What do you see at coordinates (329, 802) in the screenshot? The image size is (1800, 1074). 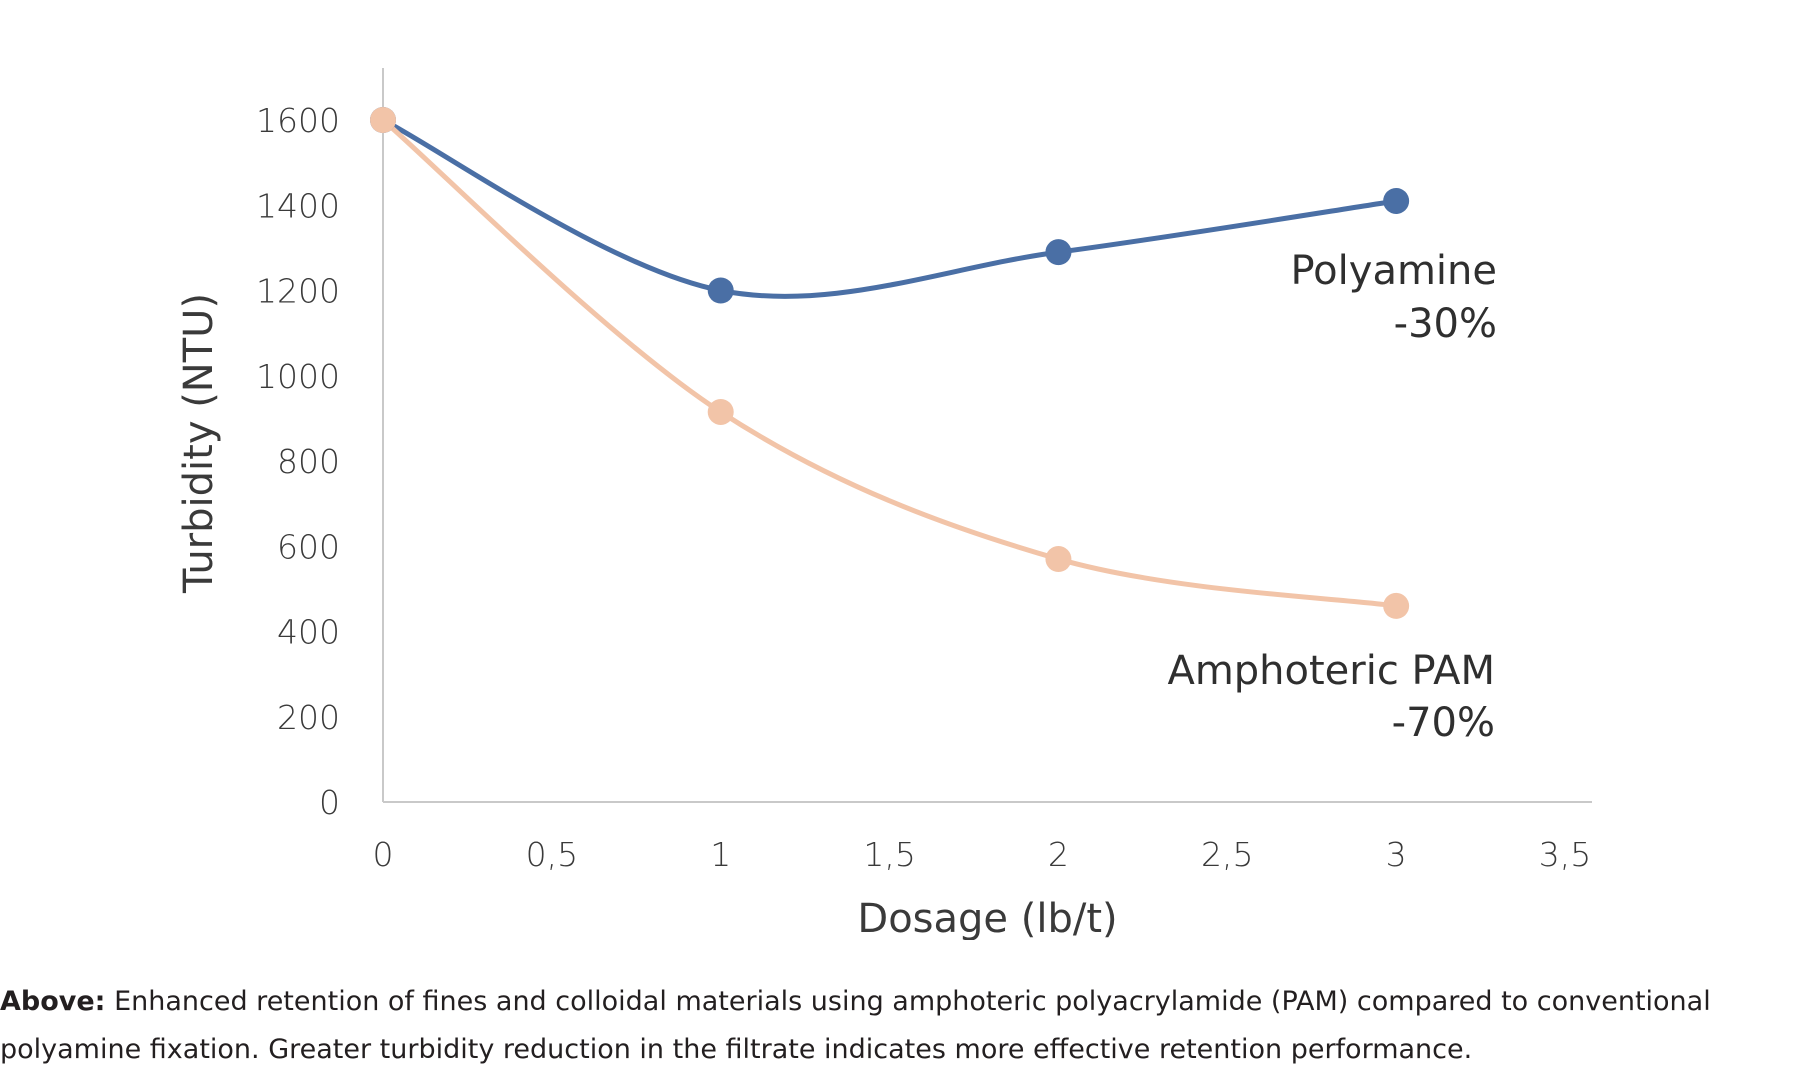 I see `y-tick-label: 0` at bounding box center [329, 802].